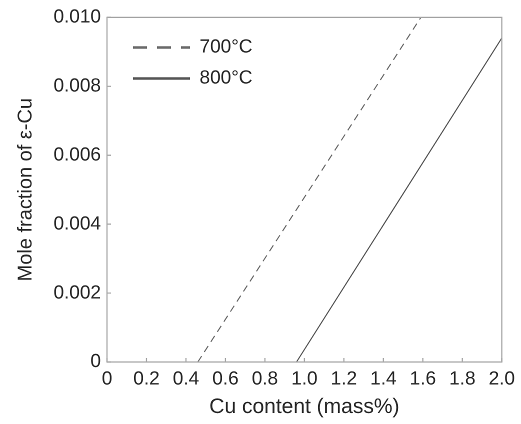 Image resolution: width=521 pixels, height=424 pixels. What do you see at coordinates (304, 379) in the screenshot?
I see `x-tick-label: 1.0` at bounding box center [304, 379].